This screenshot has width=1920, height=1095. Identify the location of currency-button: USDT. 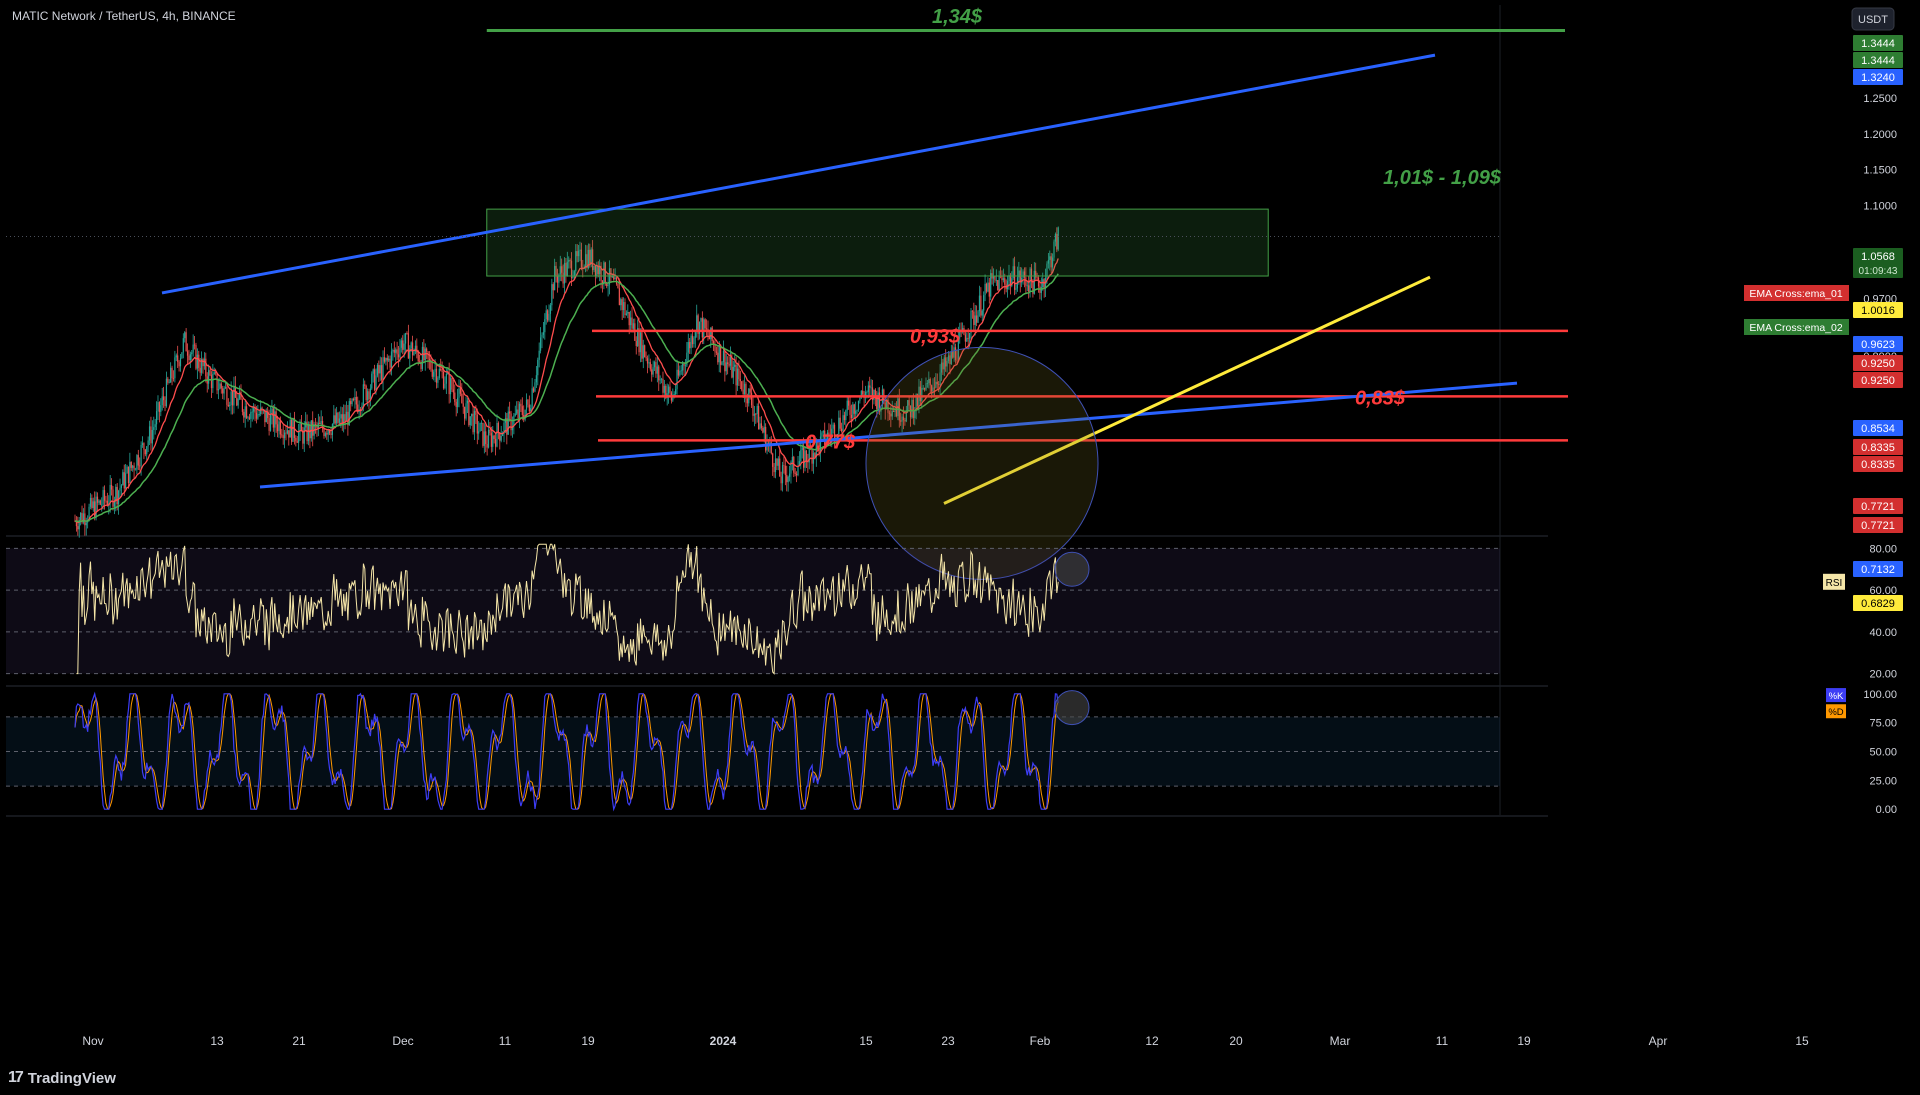
(1873, 19).